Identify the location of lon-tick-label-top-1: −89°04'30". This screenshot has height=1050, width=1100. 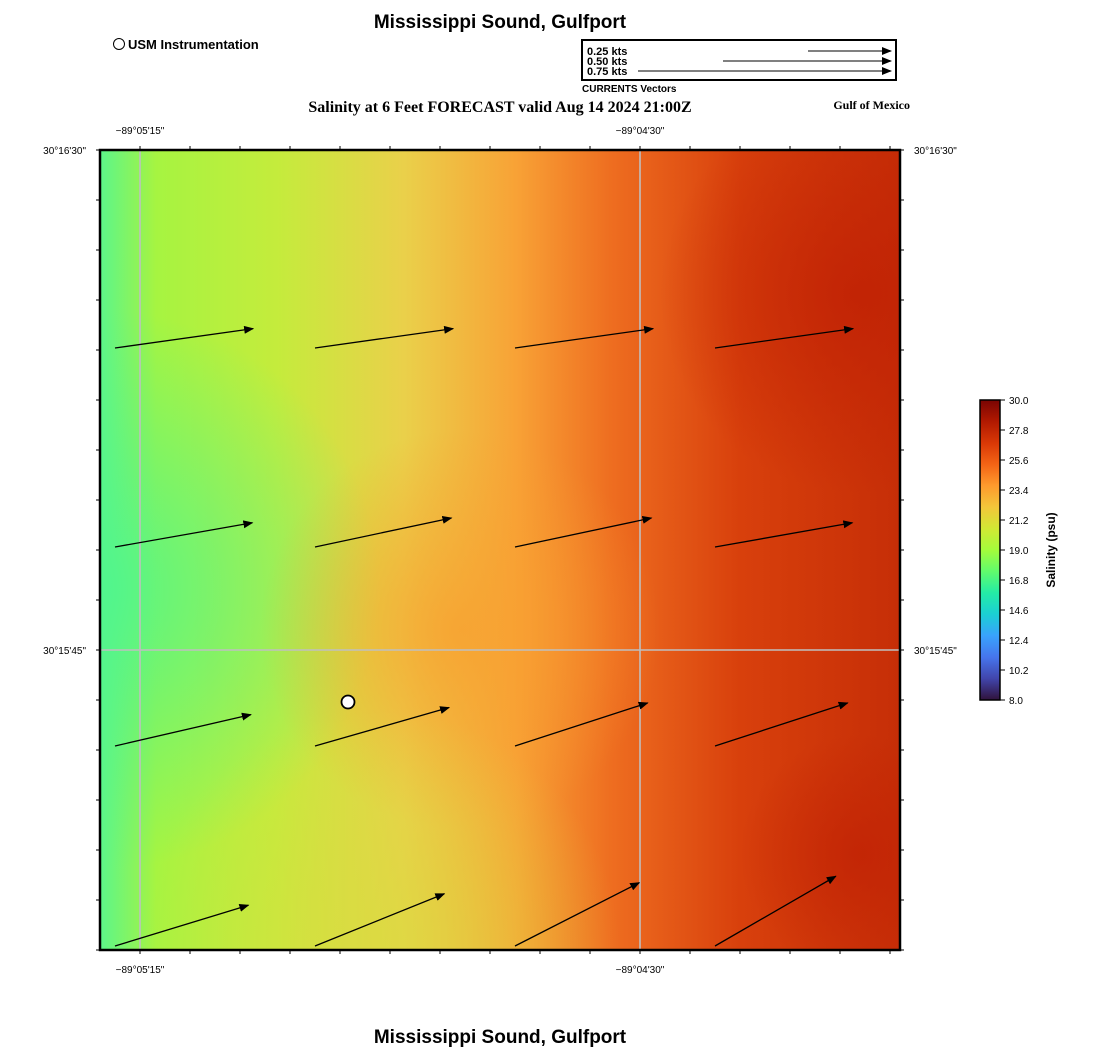
(640, 131).